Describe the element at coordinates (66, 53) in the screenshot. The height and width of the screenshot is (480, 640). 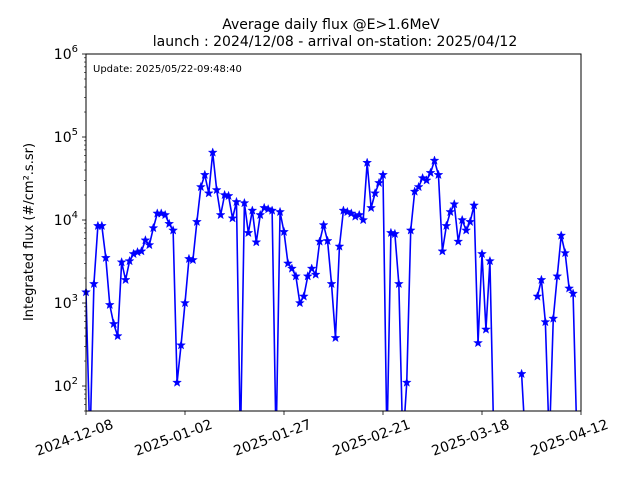
I see `y-tick-label: 10⁶` at that location.